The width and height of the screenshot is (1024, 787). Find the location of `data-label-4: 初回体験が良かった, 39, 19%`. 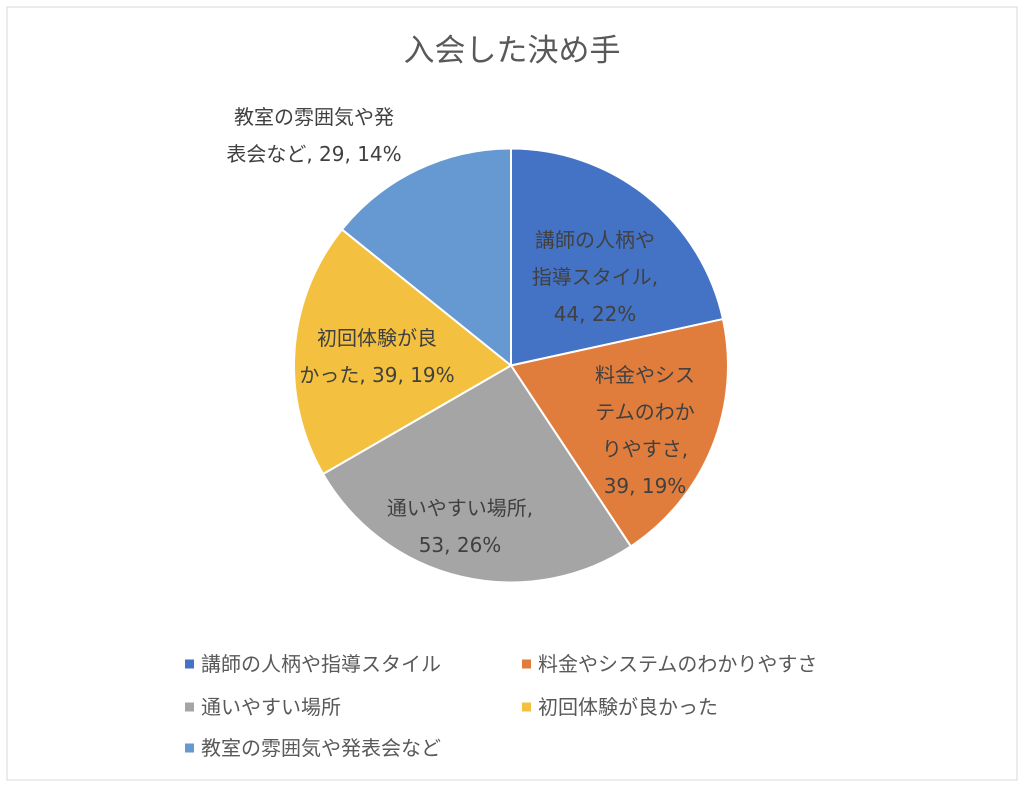

data-label-4: 初回体験が良かった, 39, 19% is located at coordinates (376, 356).